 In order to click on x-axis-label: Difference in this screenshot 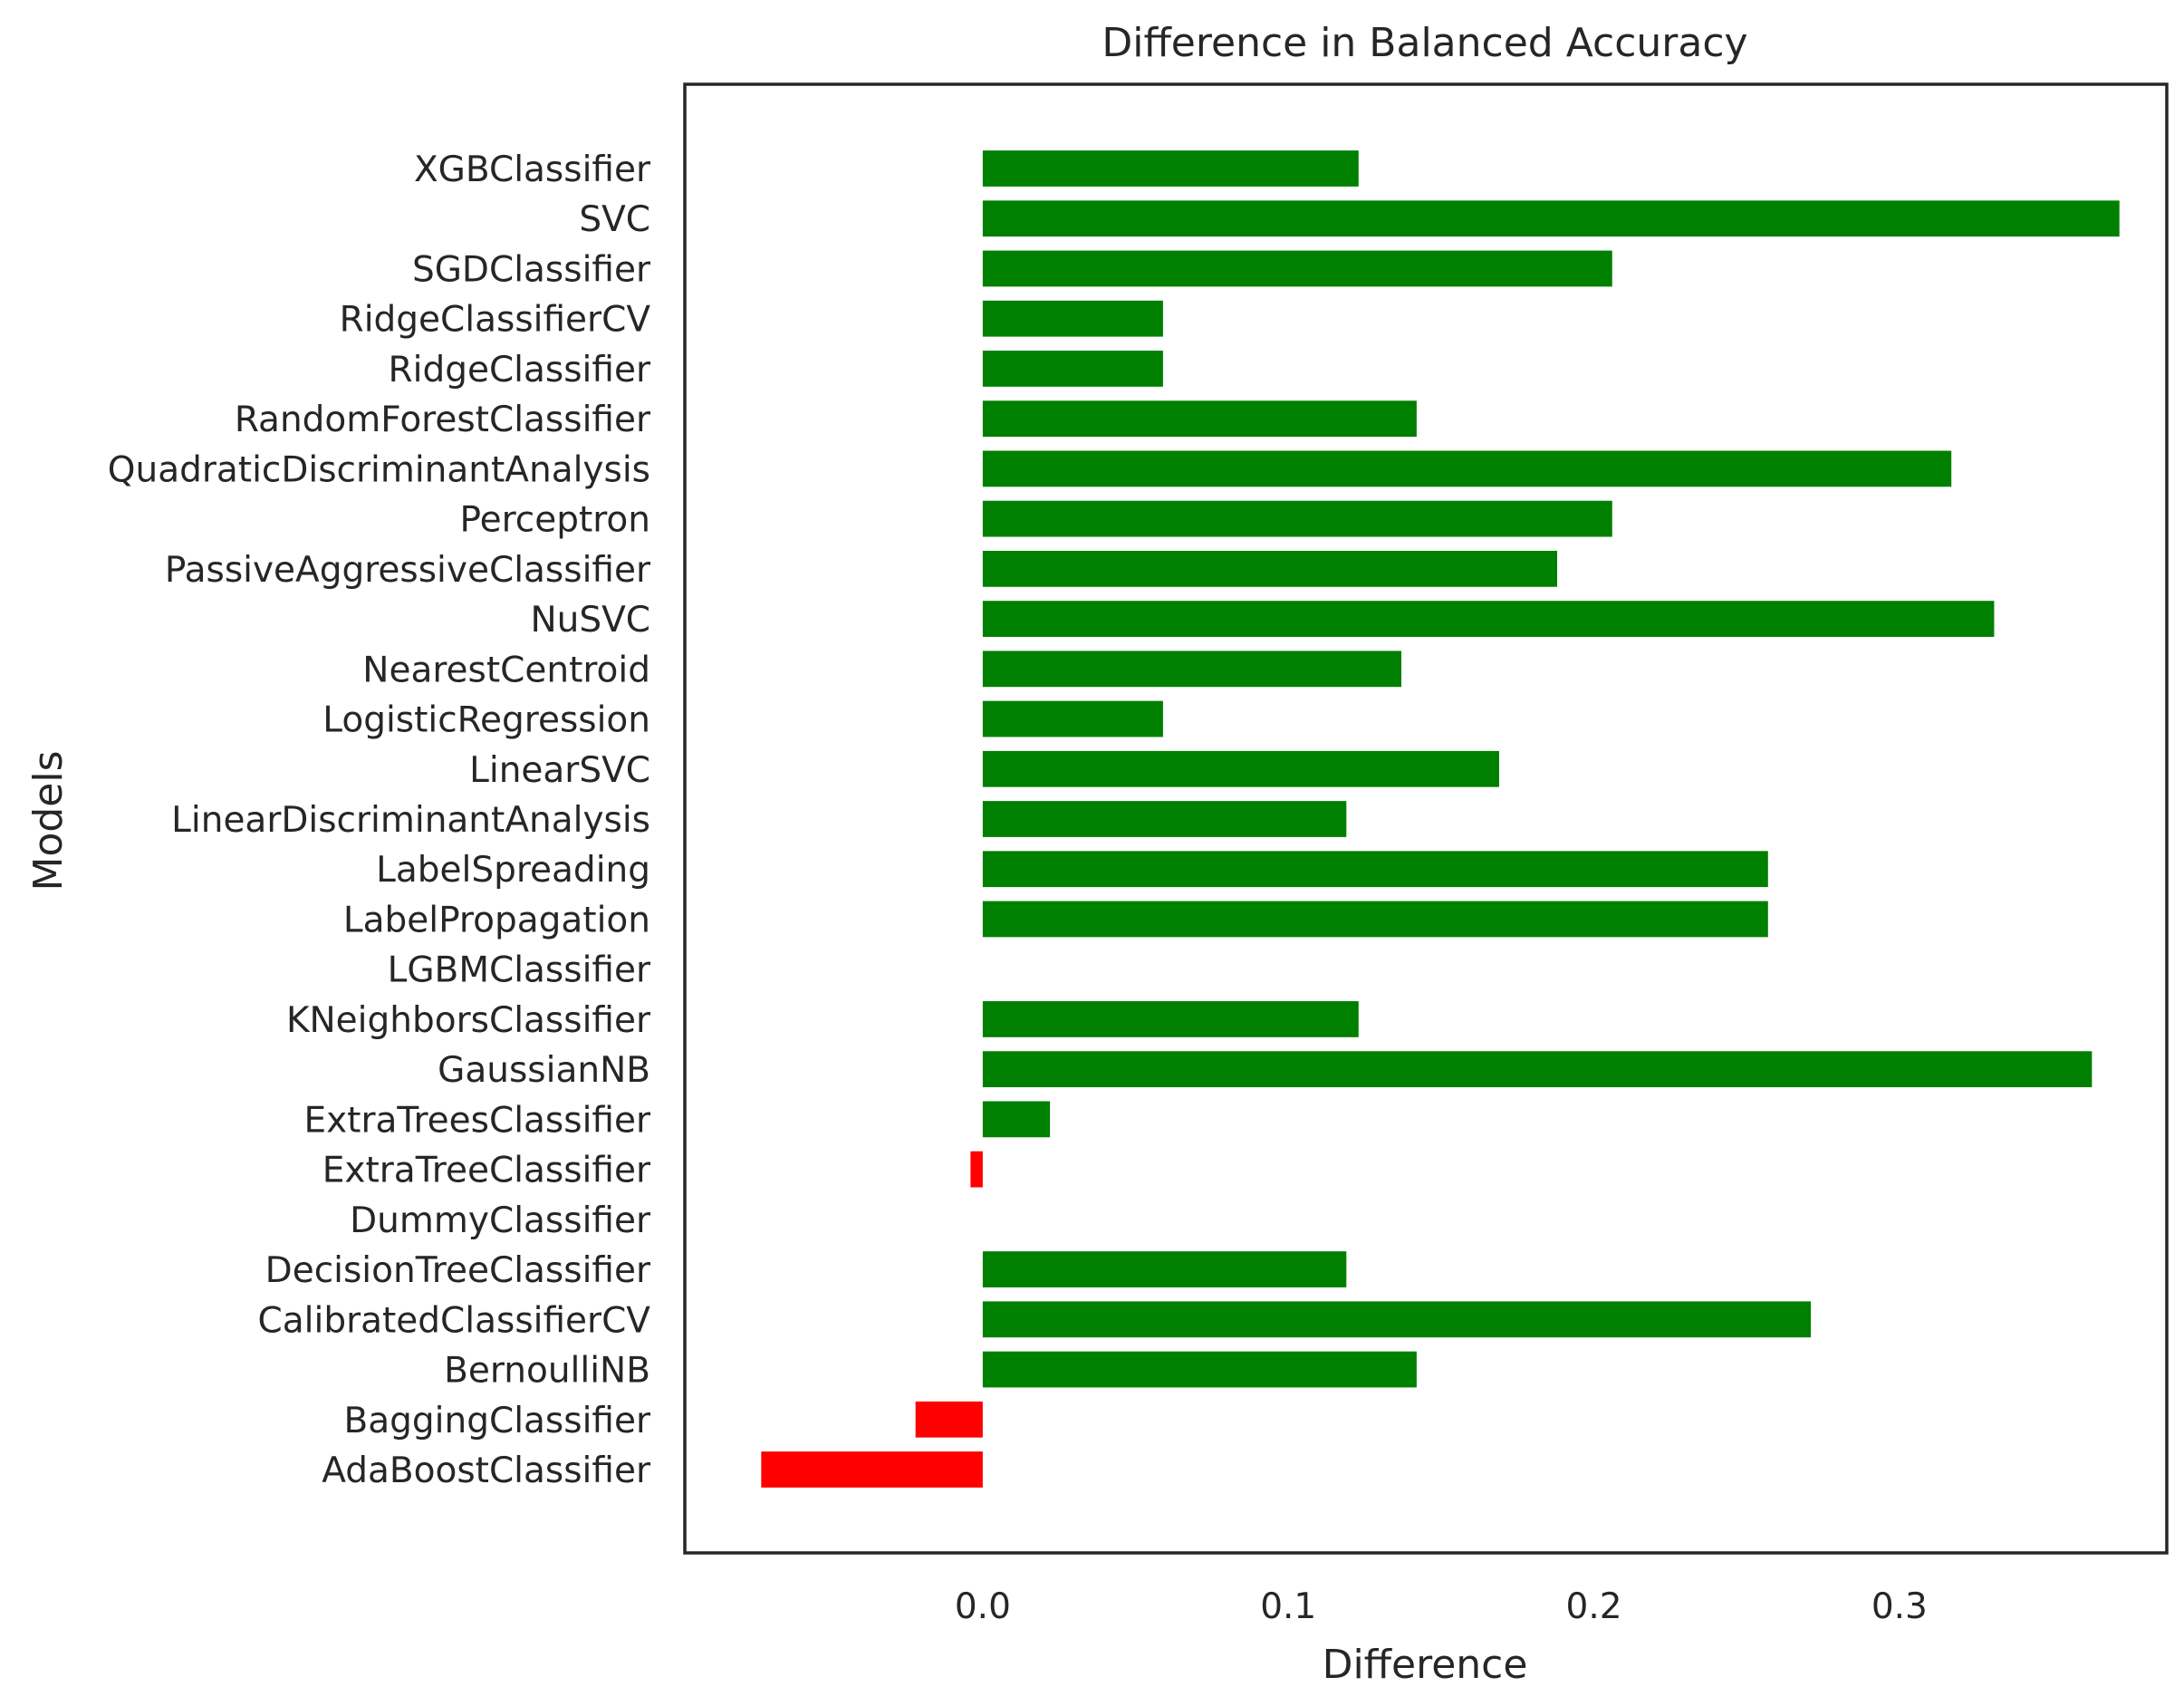, I will do `click(1425, 1665)`.